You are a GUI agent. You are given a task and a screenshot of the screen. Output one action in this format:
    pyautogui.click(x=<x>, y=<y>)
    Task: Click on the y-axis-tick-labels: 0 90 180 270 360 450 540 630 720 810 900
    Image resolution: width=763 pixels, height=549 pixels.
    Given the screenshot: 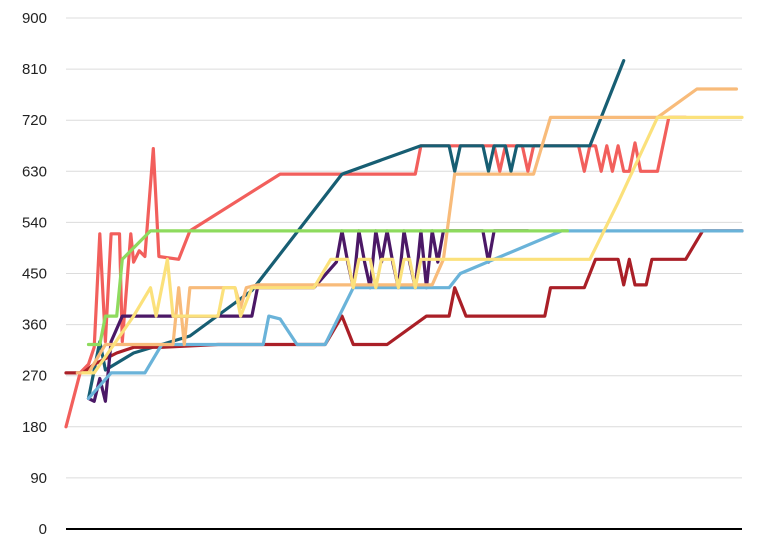 What is the action you would take?
    pyautogui.click(x=34, y=274)
    